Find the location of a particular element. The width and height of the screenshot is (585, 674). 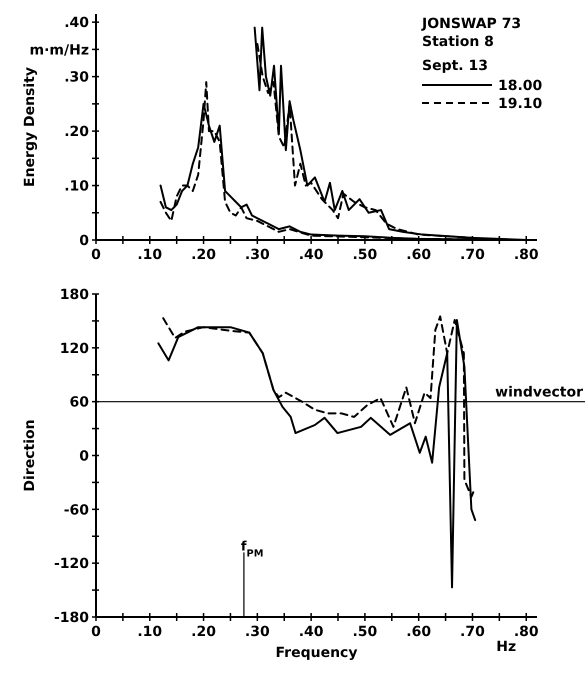

y-axis-title: Direction is located at coordinates (30, 455).